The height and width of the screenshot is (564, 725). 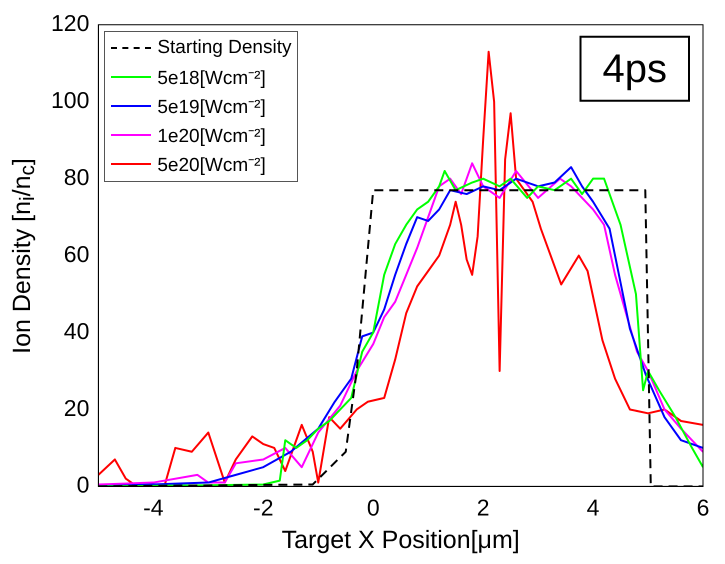 I want to click on y-tick-label: 40, so click(x=77, y=331).